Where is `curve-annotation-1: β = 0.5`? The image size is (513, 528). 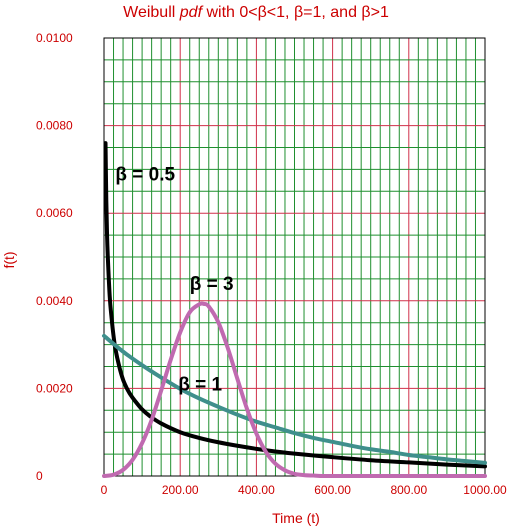 curve-annotation-1: β = 0.5 is located at coordinates (145, 174).